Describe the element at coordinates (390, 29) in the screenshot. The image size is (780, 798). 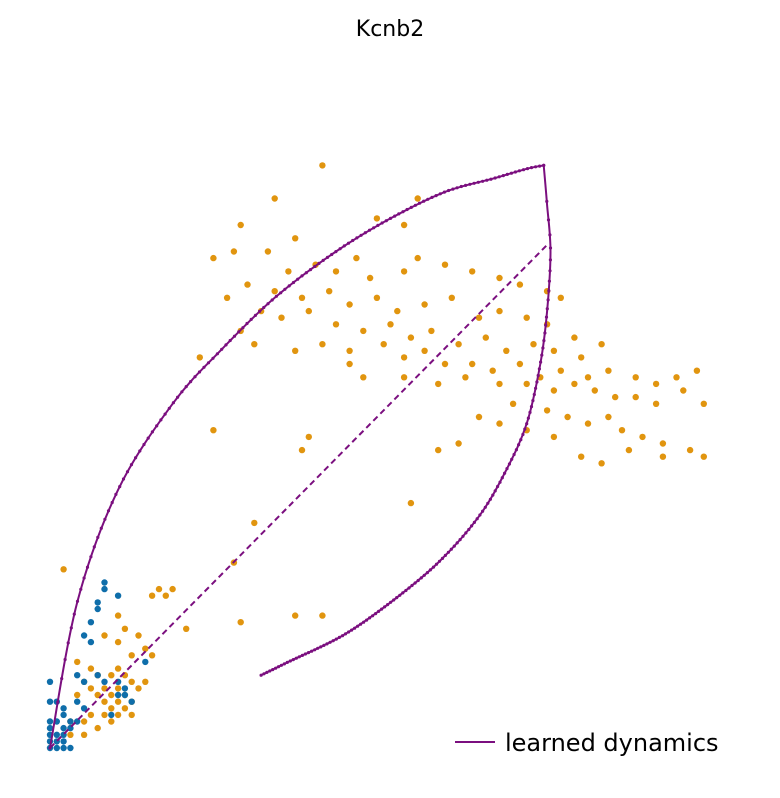
I see `chart-title: Kcnb2` at that location.